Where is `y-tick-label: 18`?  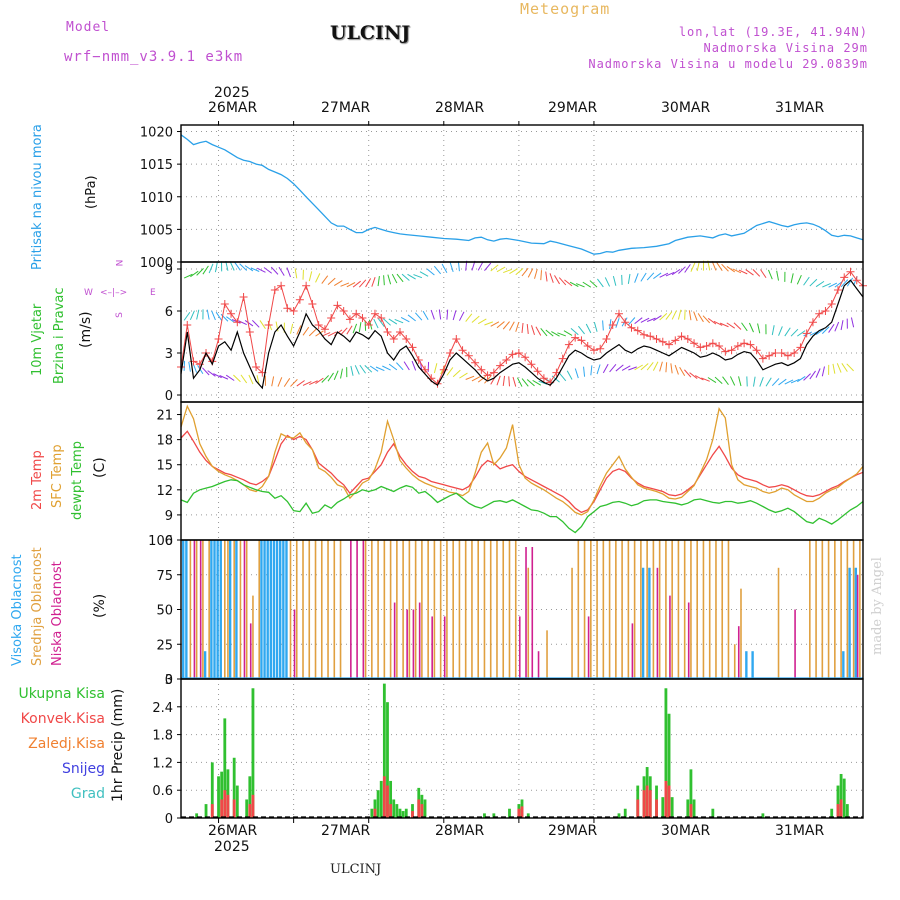 y-tick-label: 18 is located at coordinates (164, 441).